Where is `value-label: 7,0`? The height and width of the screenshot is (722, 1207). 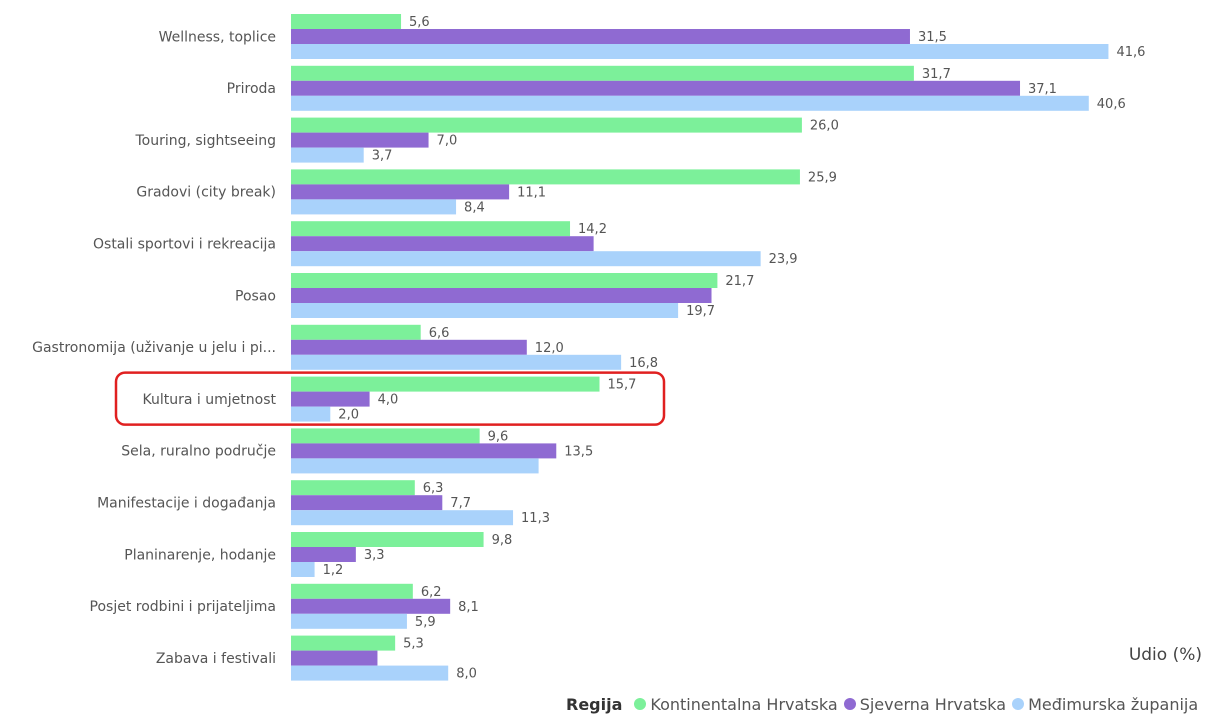
value-label: 7,0 is located at coordinates (447, 141).